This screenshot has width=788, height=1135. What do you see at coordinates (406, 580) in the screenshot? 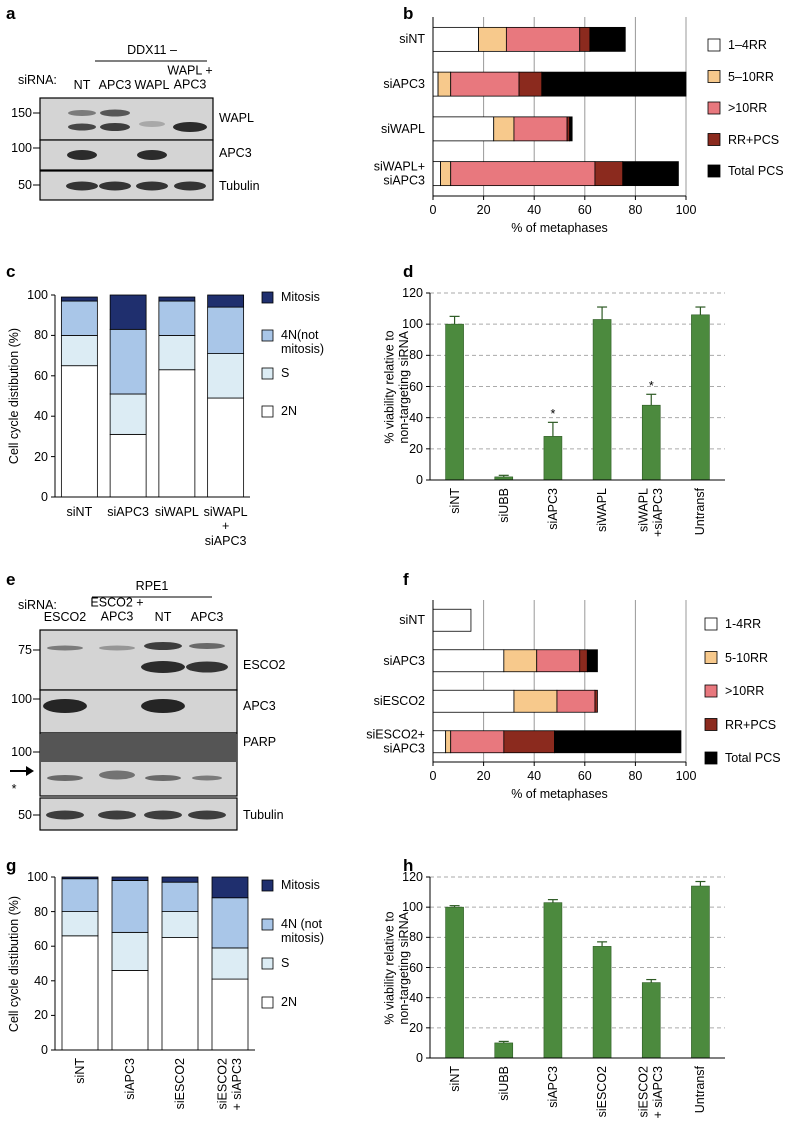
I see `panel-letter: f` at bounding box center [406, 580].